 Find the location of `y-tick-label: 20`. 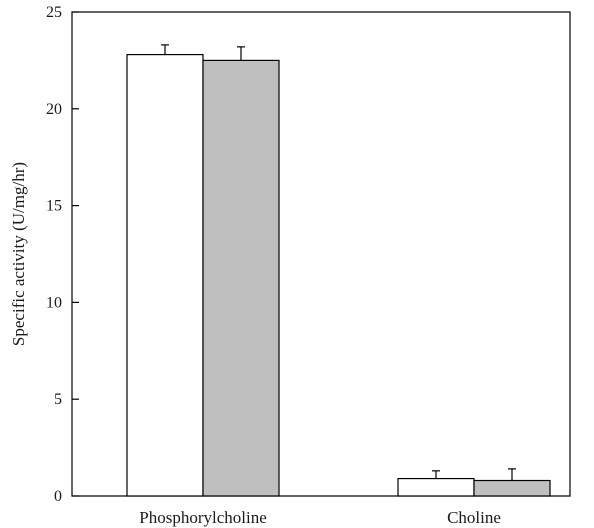

y-tick-label: 20 is located at coordinates (54, 109).